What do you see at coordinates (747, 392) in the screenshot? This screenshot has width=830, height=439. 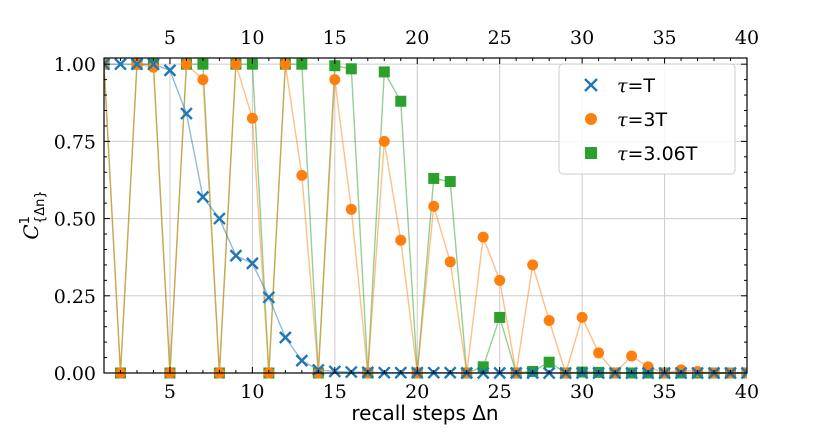 I see `x-tick-label: 40` at bounding box center [747, 392].